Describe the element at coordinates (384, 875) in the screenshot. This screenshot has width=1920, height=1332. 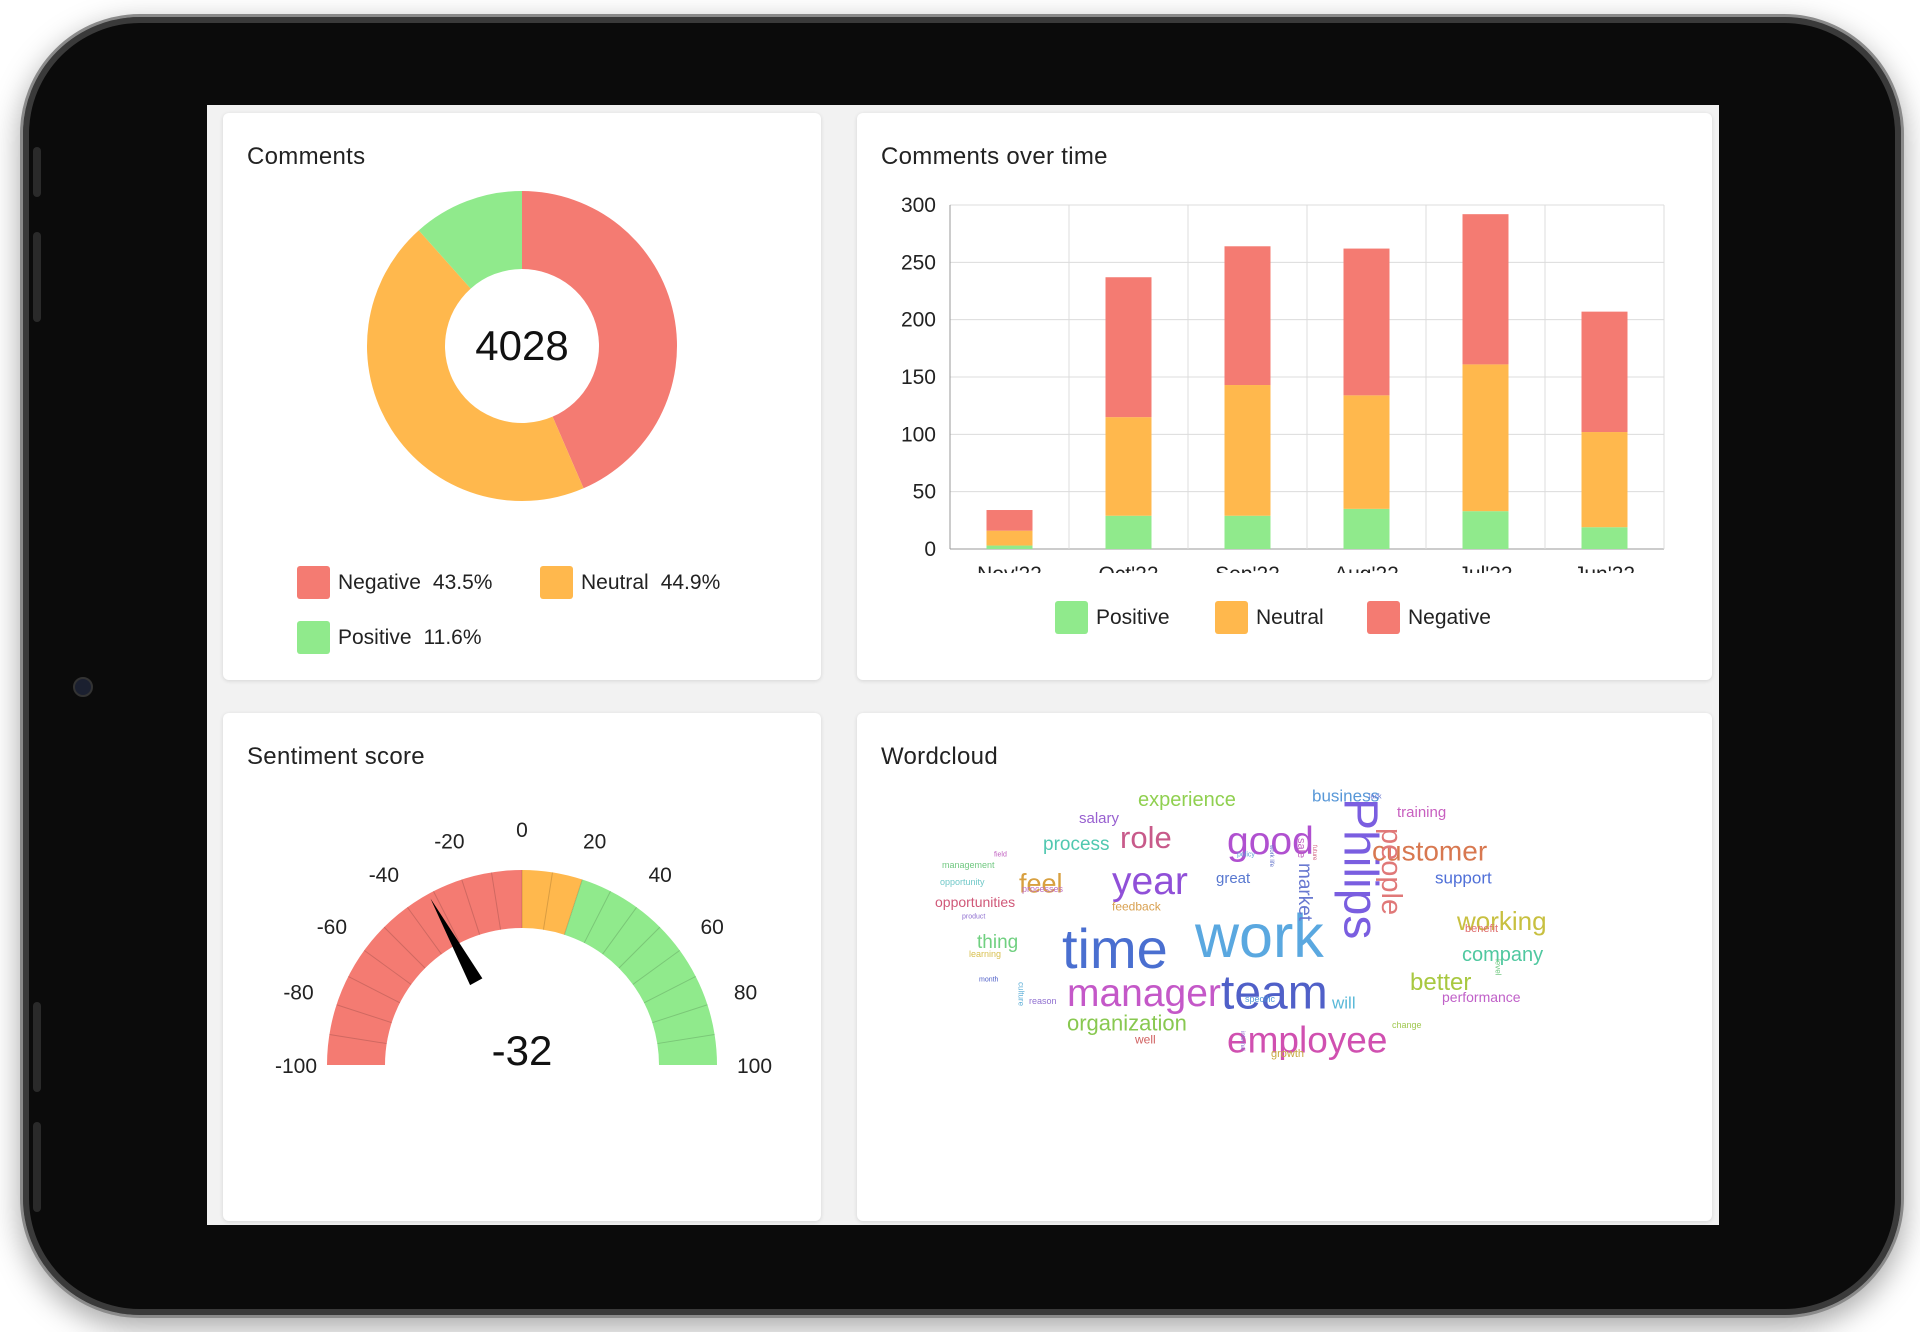
I see `gauge-tick-label: -40` at that location.